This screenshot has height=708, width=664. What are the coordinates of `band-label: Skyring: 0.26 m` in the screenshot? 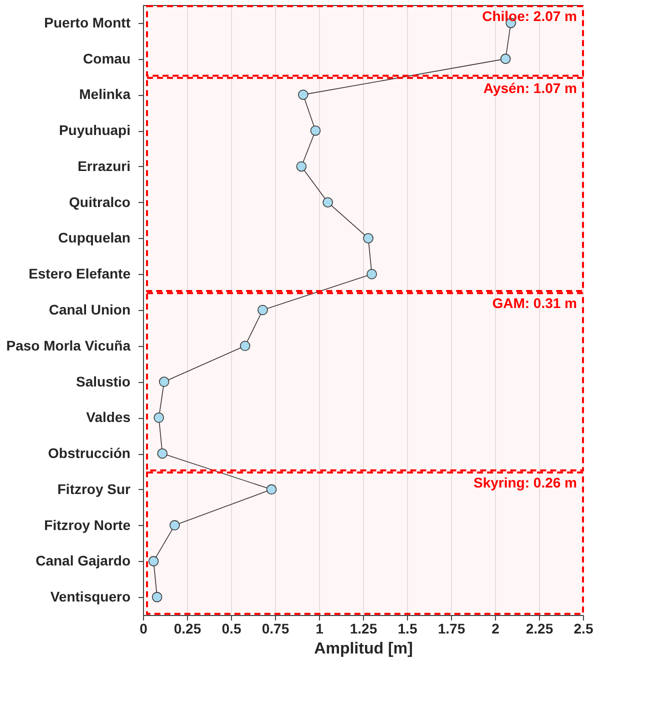 It's located at (525, 482).